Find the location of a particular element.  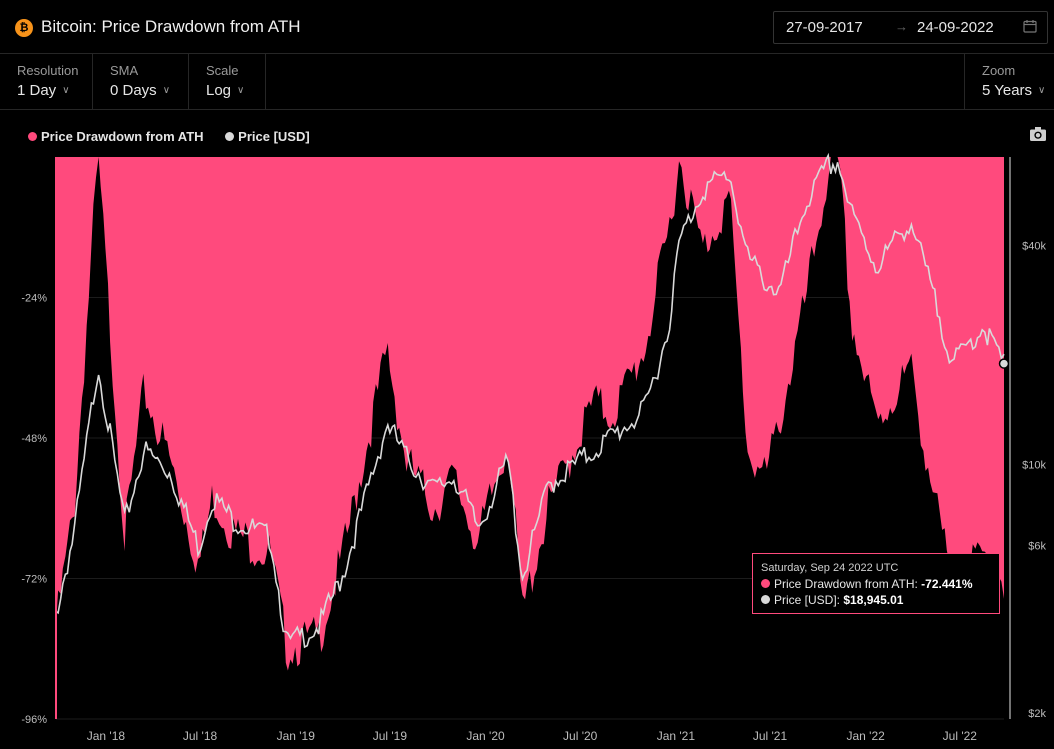

zoom-select: Zoom 5 Years ∨ is located at coordinates (1009, 81).